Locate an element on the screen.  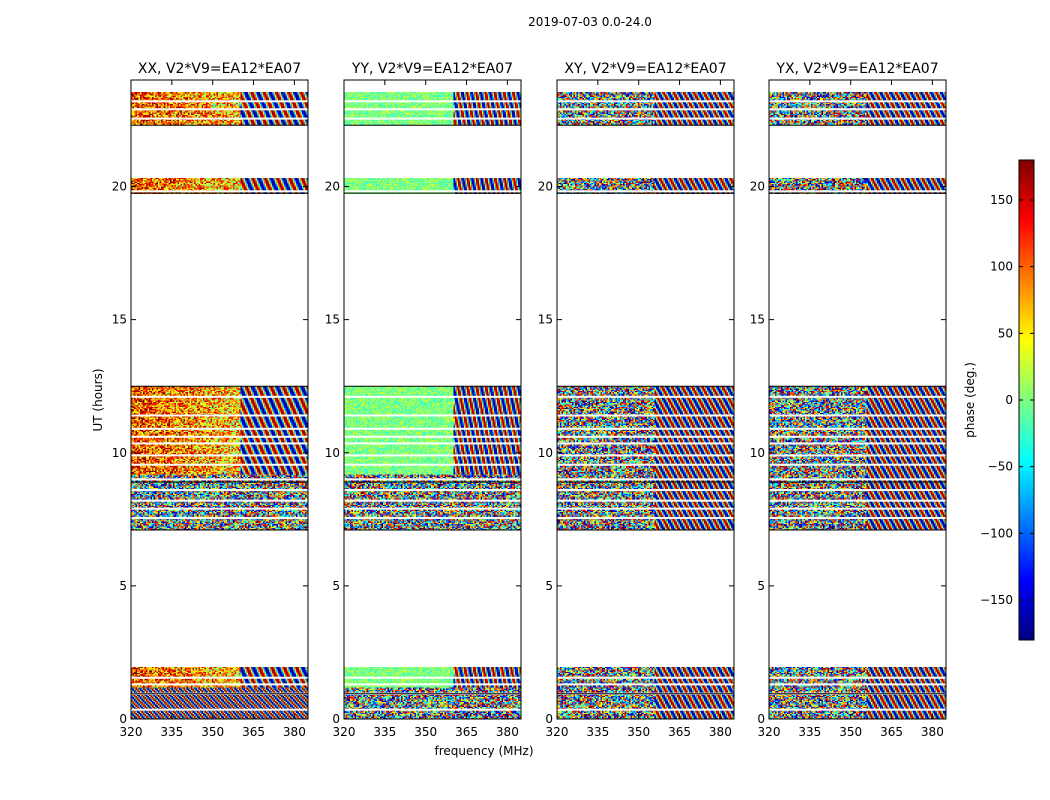
panel-title: XX, V2*V9=EA12*EA07 is located at coordinates (219, 69).